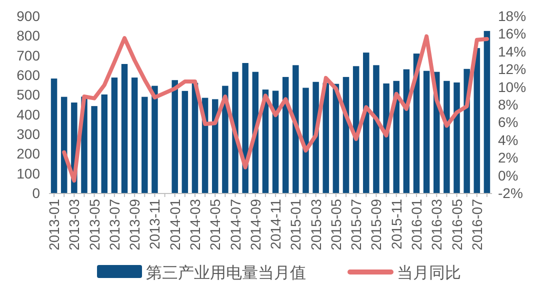 This screenshot has width=540, height=294. What do you see at coordinates (114, 224) in the screenshot?
I see `x-tick-label: 2013-07` at bounding box center [114, 224].